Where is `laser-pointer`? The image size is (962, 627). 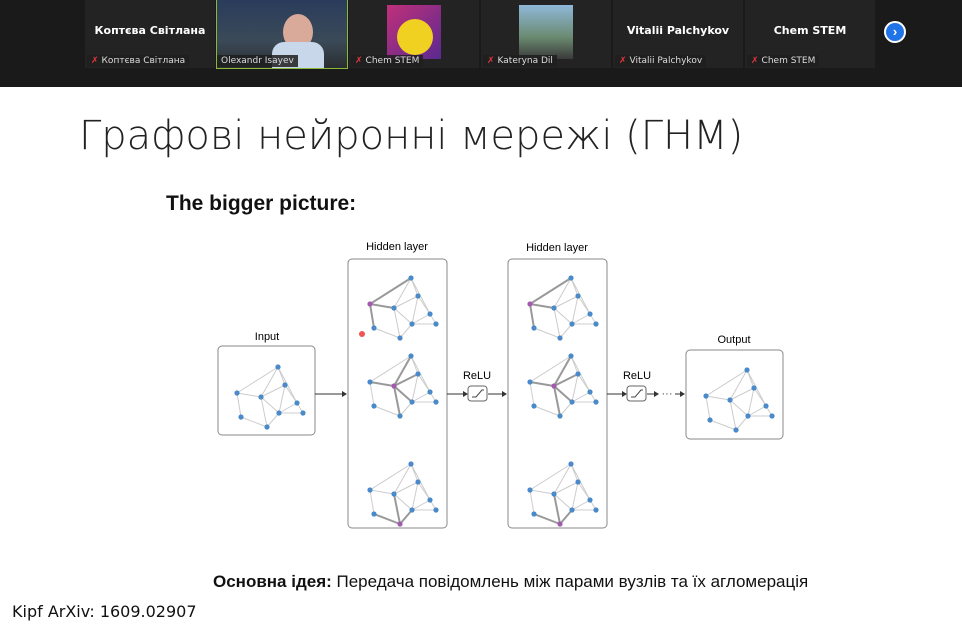
laser-pointer is located at coordinates (362, 334).